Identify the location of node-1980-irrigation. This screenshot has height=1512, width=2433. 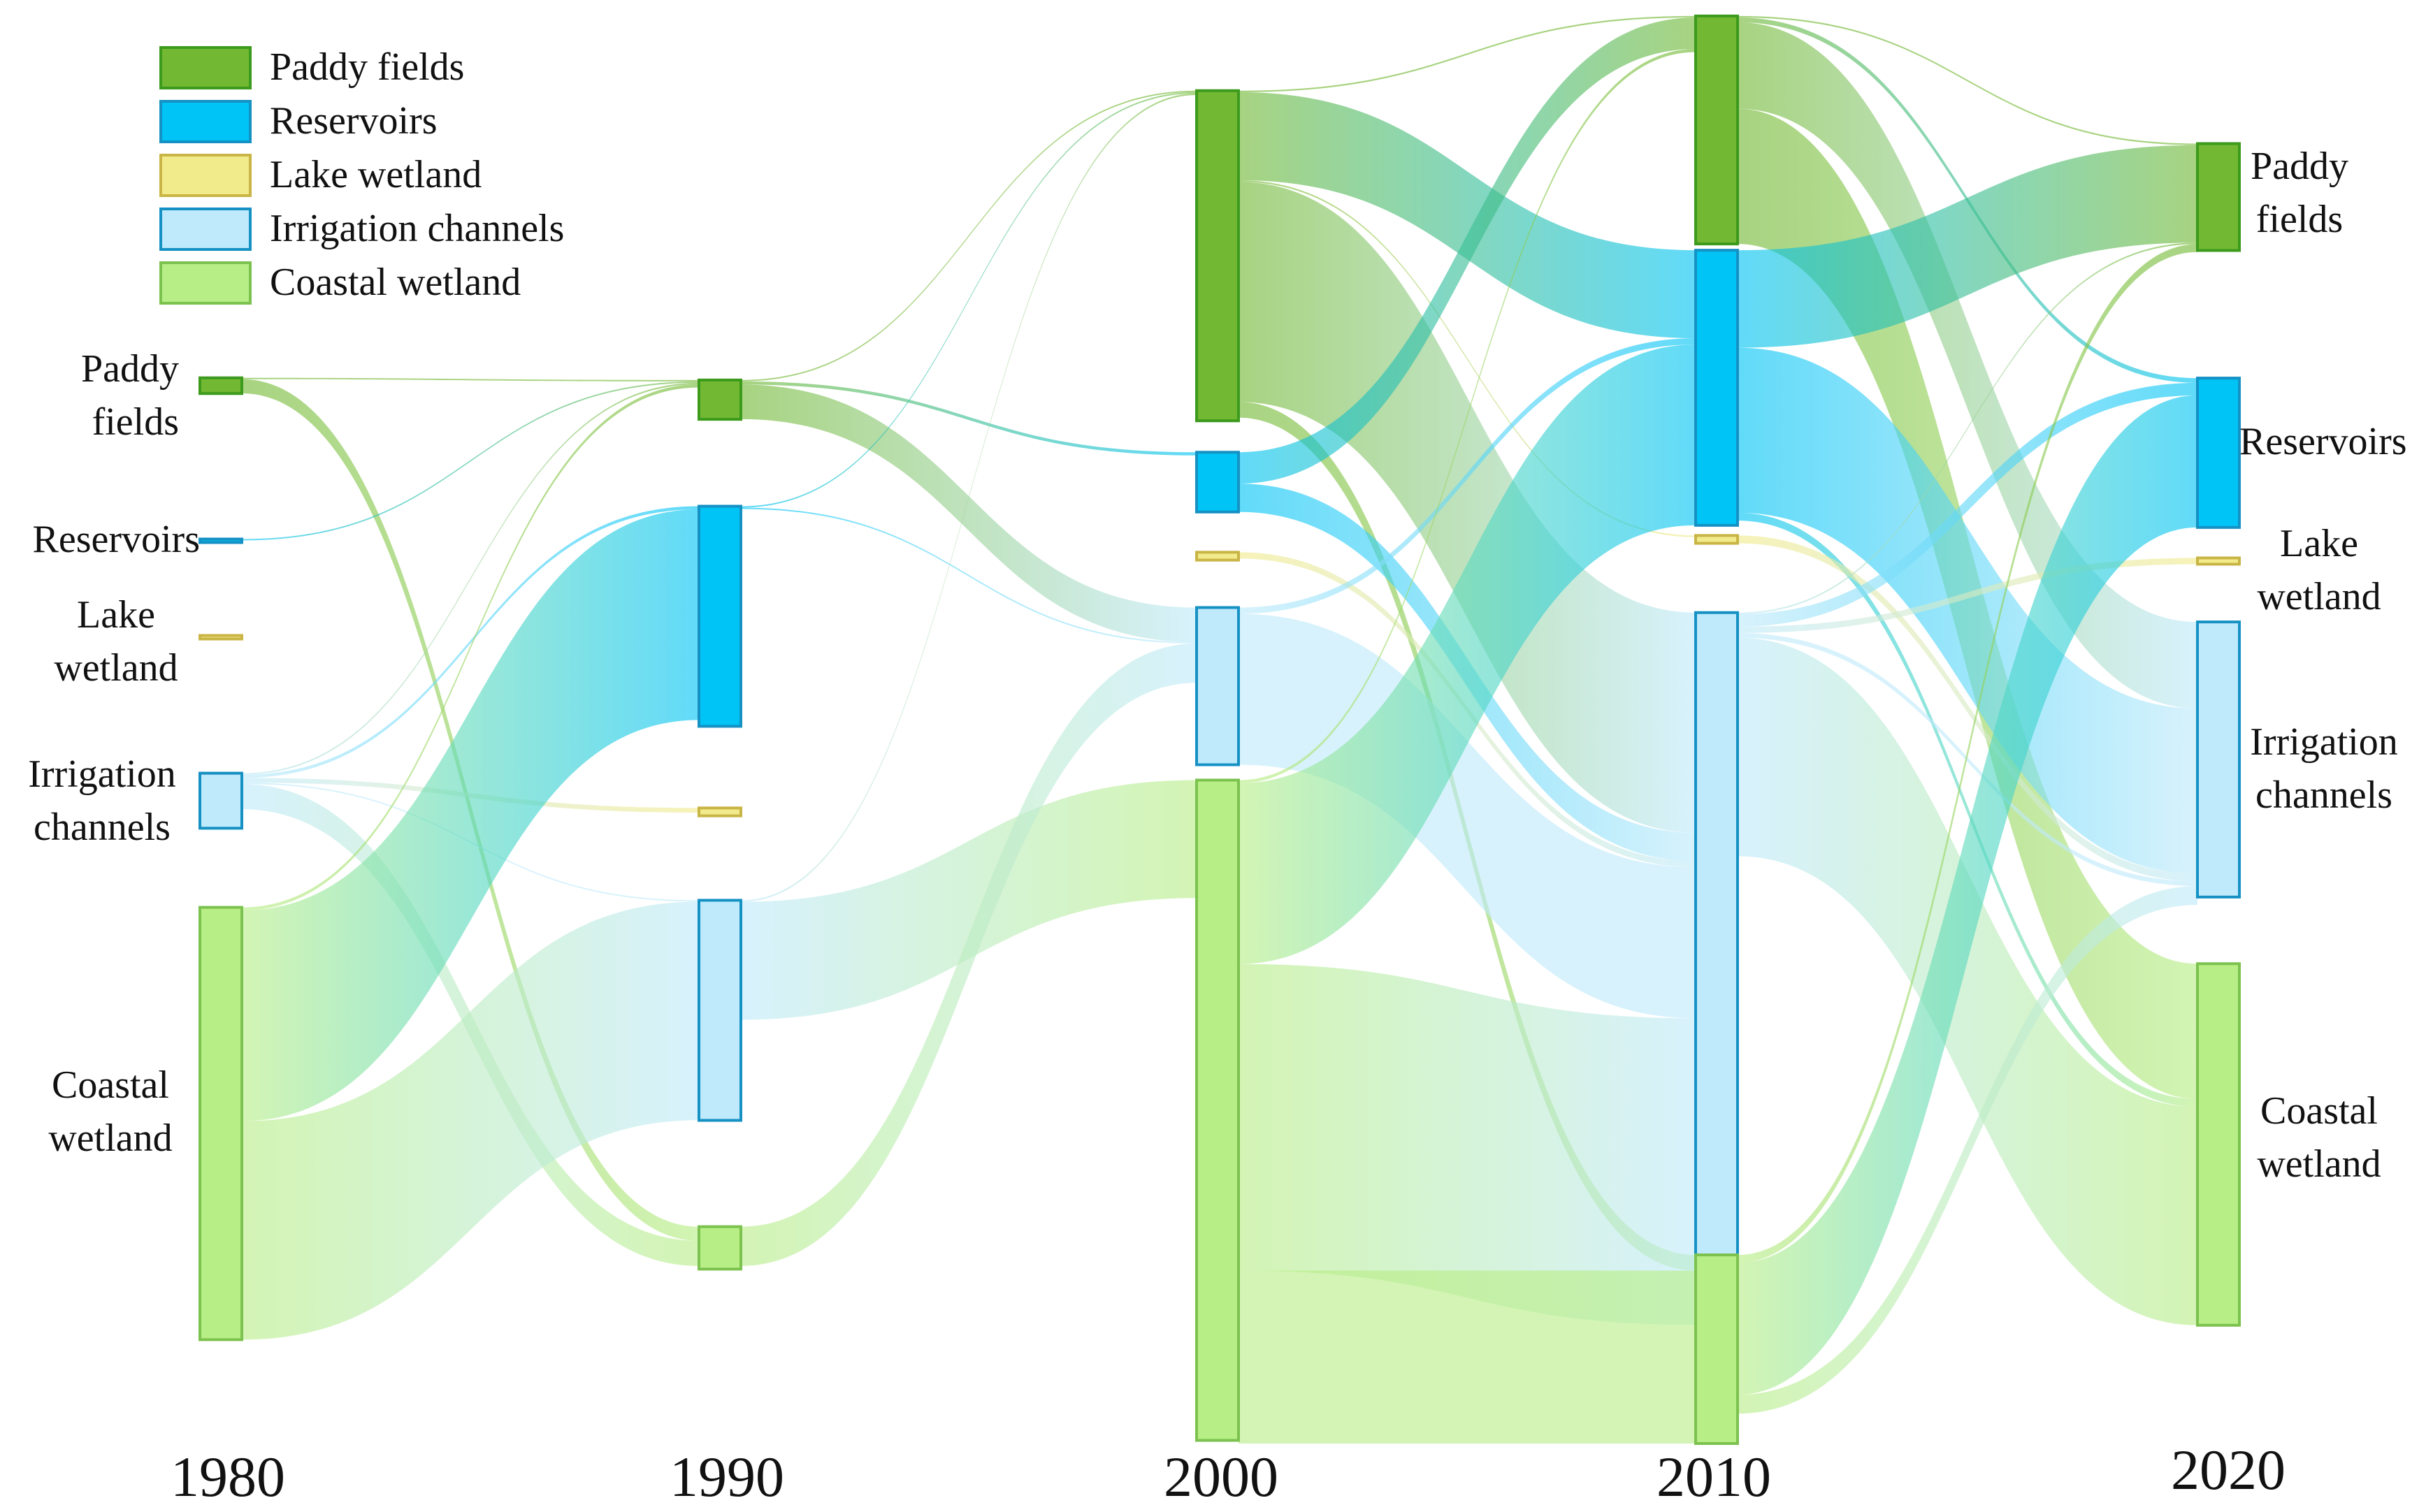
(220, 800).